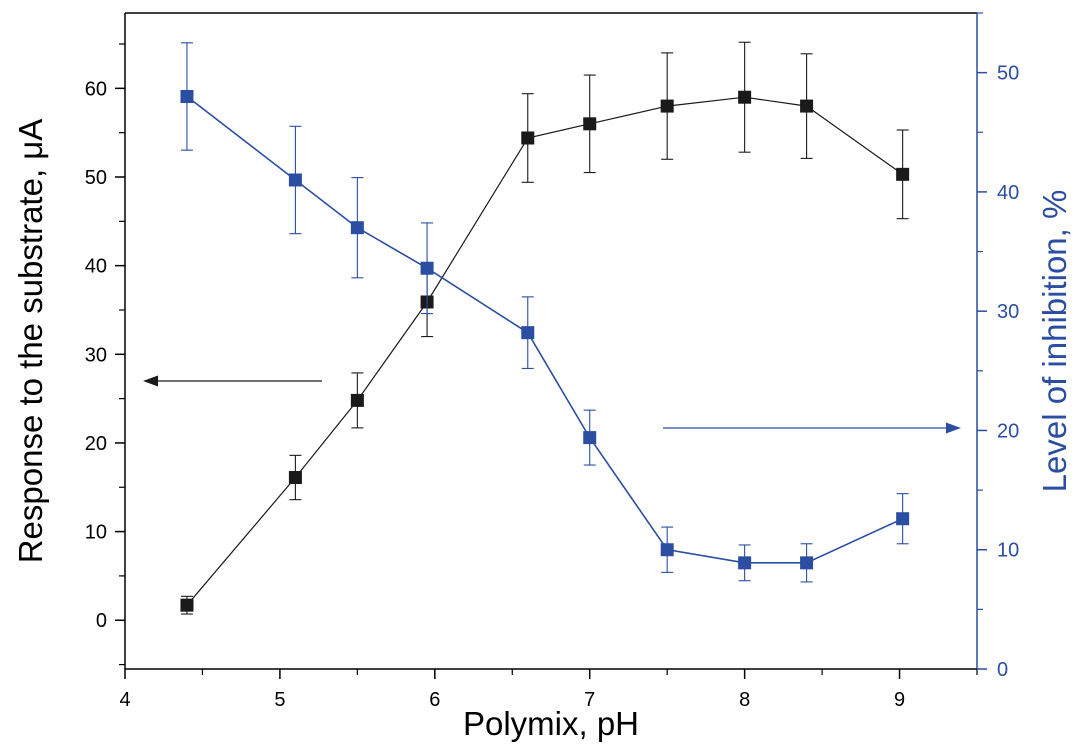 The height and width of the screenshot is (747, 1078). I want to click on right-axis-arrowhead, so click(953, 428).